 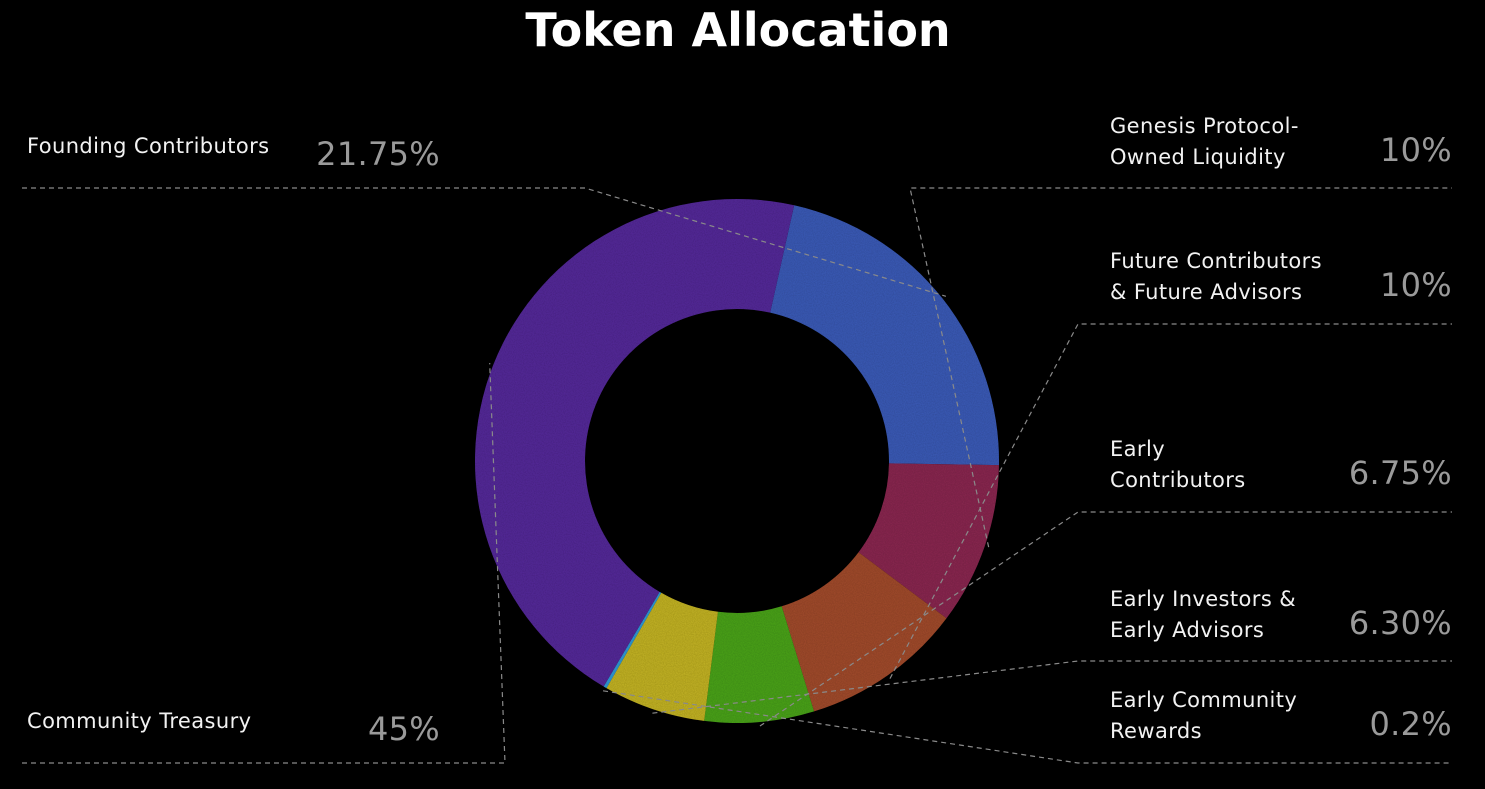 What do you see at coordinates (1027, 727) in the screenshot?
I see `leader-line-early-community` at bounding box center [1027, 727].